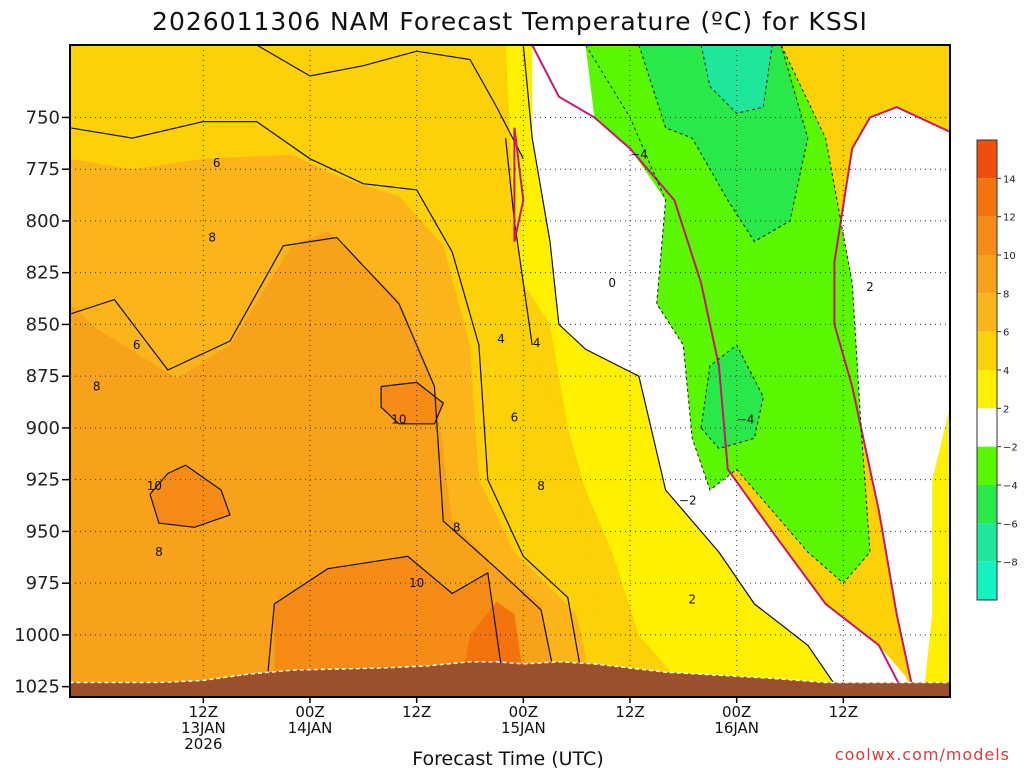 Image resolution: width=1024 pixels, height=768 pixels. I want to click on colorbar-tick-label-7: 2, so click(1006, 409).